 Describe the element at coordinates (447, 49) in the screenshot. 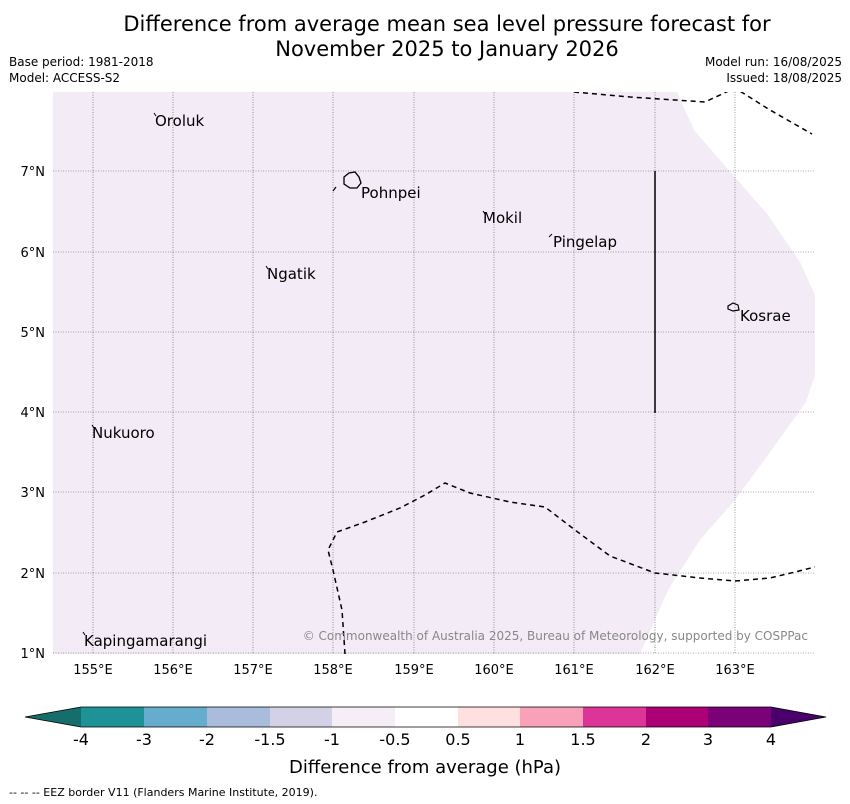

I see `title-line-2: November 2025 to January 2026` at that location.